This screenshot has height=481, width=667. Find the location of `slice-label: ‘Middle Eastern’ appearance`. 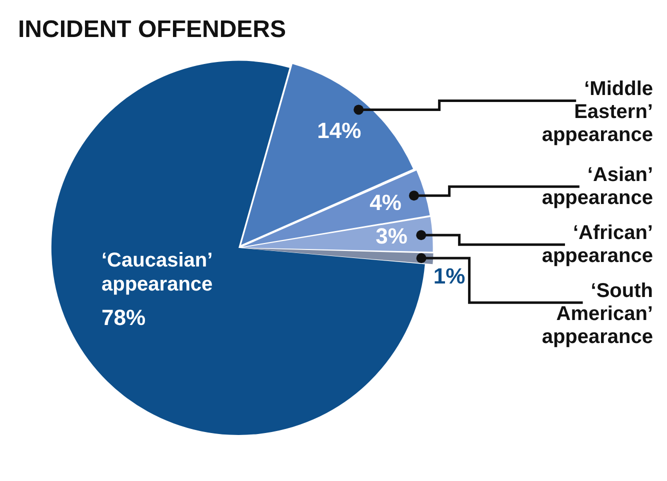

slice-label: ‘Middle Eastern’ appearance is located at coordinates (597, 112).